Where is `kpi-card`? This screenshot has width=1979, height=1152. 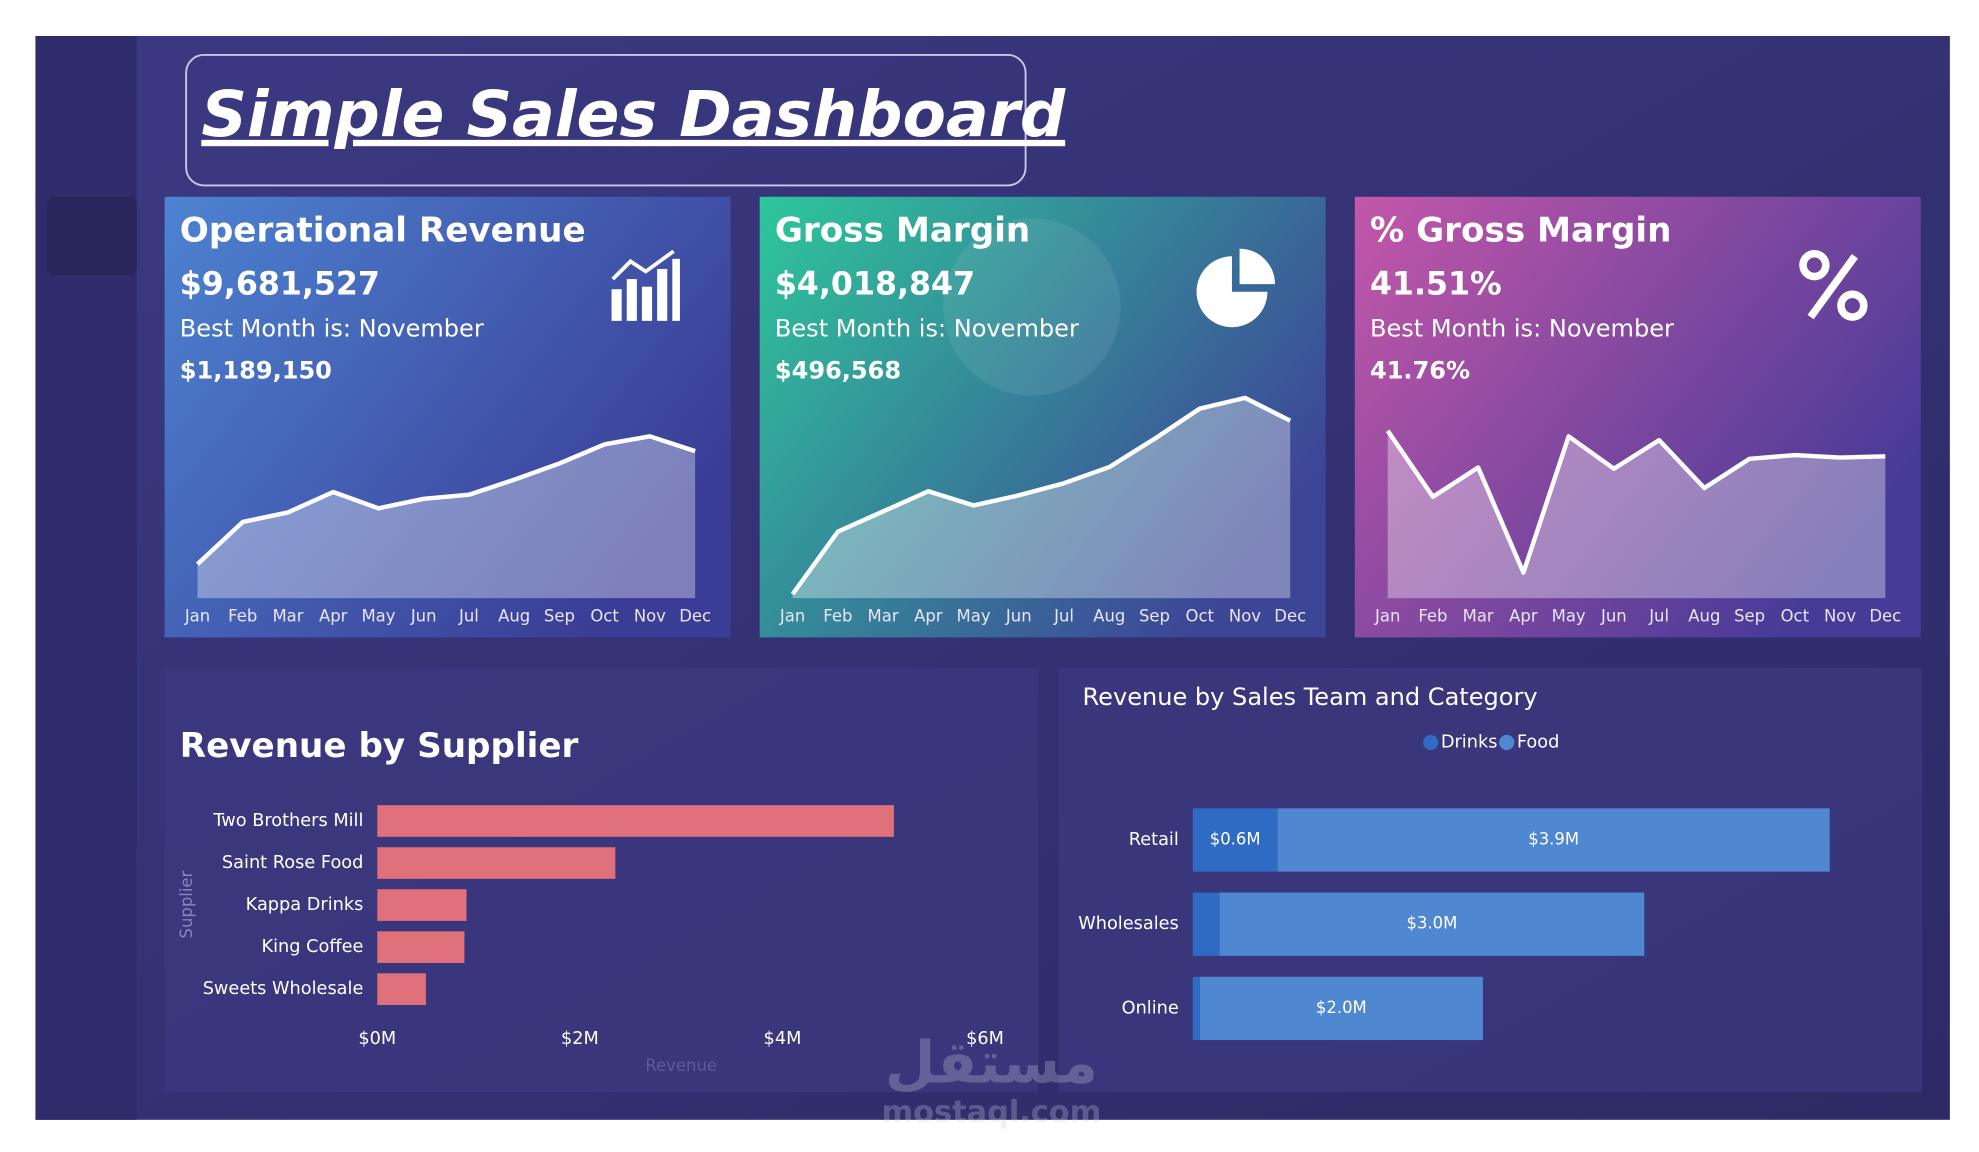 kpi-card is located at coordinates (447, 417).